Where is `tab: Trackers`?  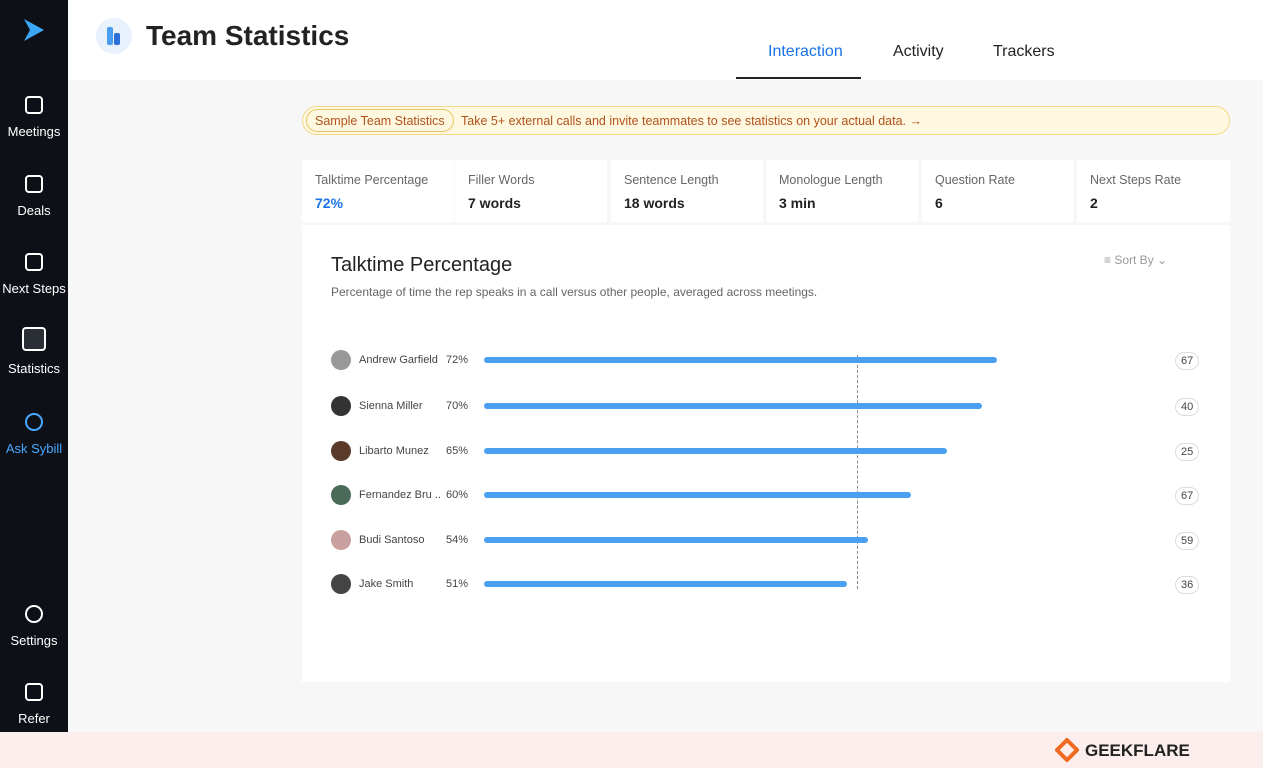
tab: Trackers is located at coordinates (1024, 51).